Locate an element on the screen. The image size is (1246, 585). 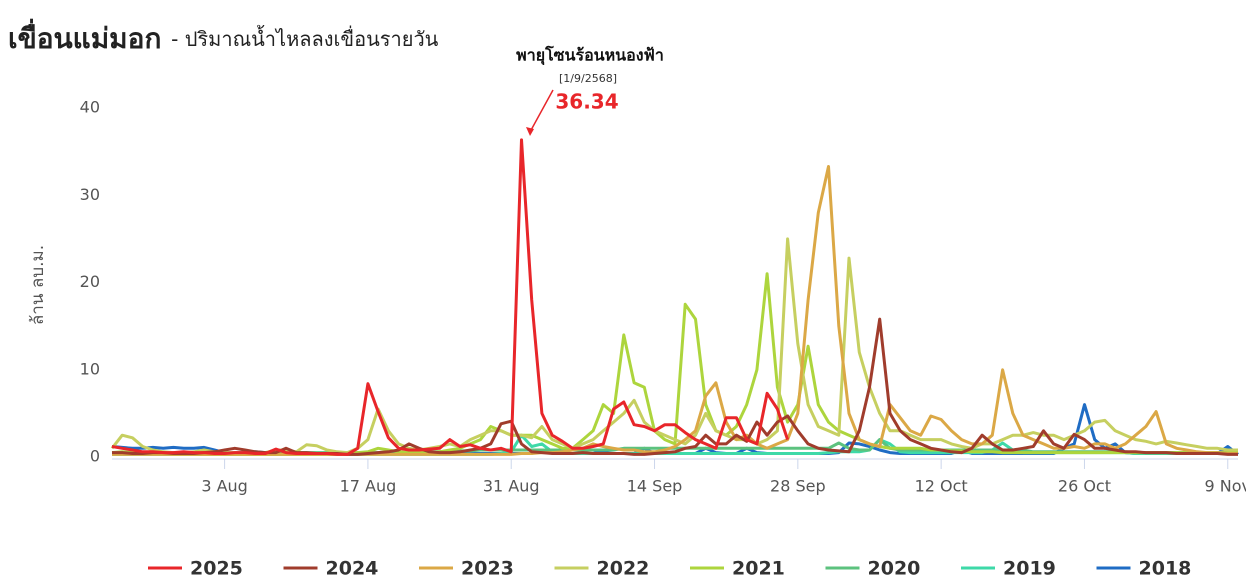
legend-label: 2021 is located at coordinates (758, 569).